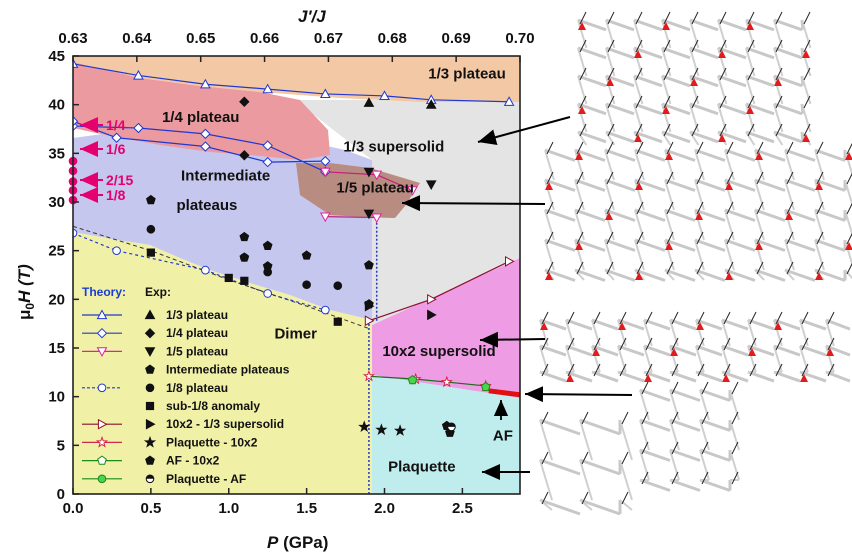 This screenshot has height=555, width=852. I want to click on x-tick-label: 1.5, so click(306, 508).